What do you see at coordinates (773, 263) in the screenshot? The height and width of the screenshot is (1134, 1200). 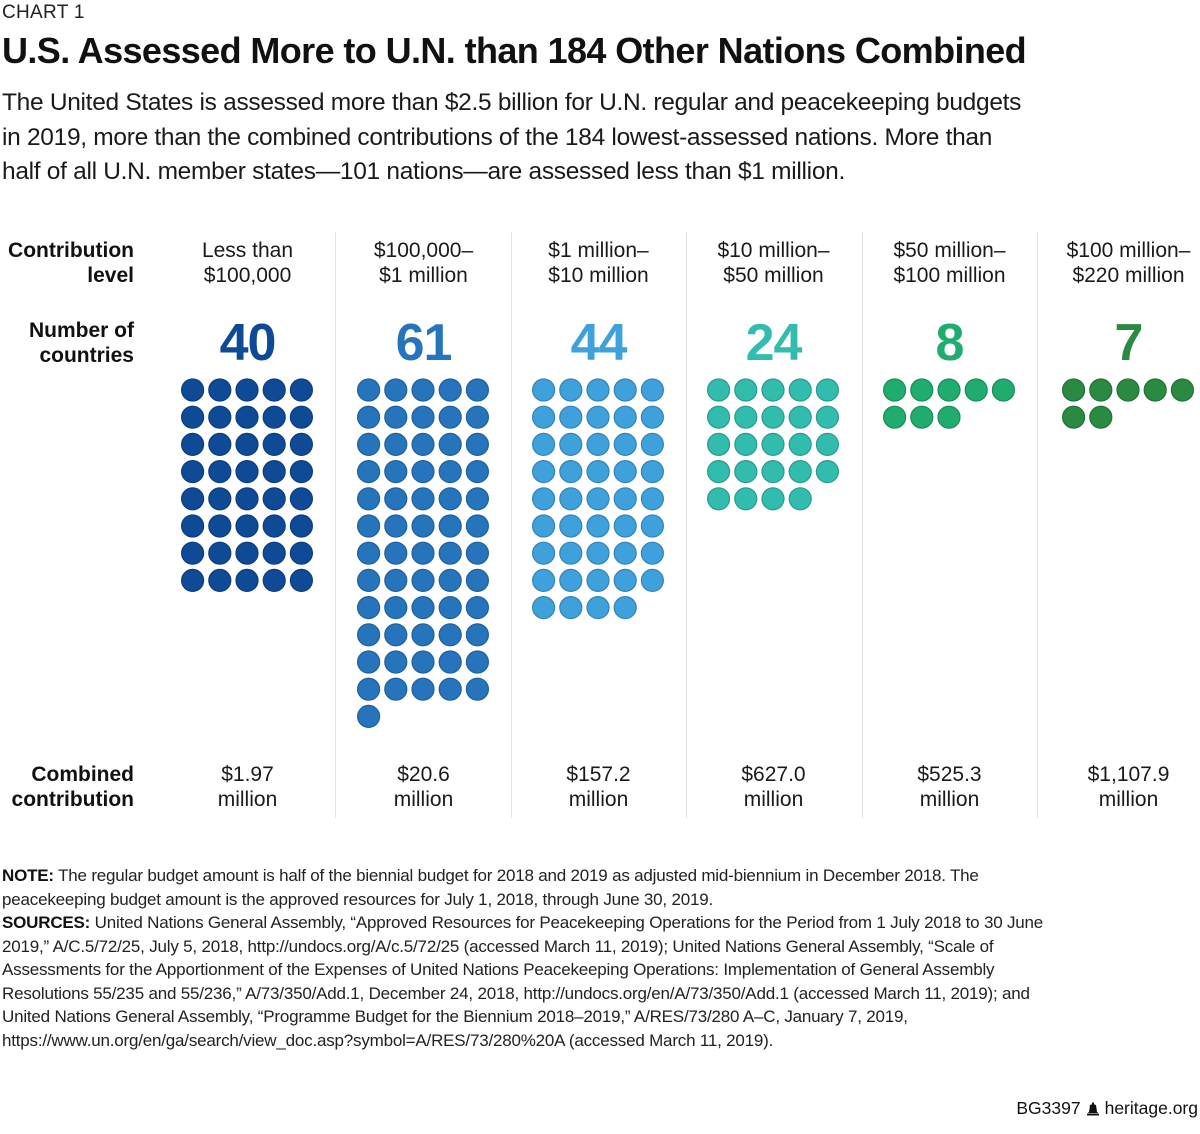 I see `contribution-level-label: $10 million– $50 million` at bounding box center [773, 263].